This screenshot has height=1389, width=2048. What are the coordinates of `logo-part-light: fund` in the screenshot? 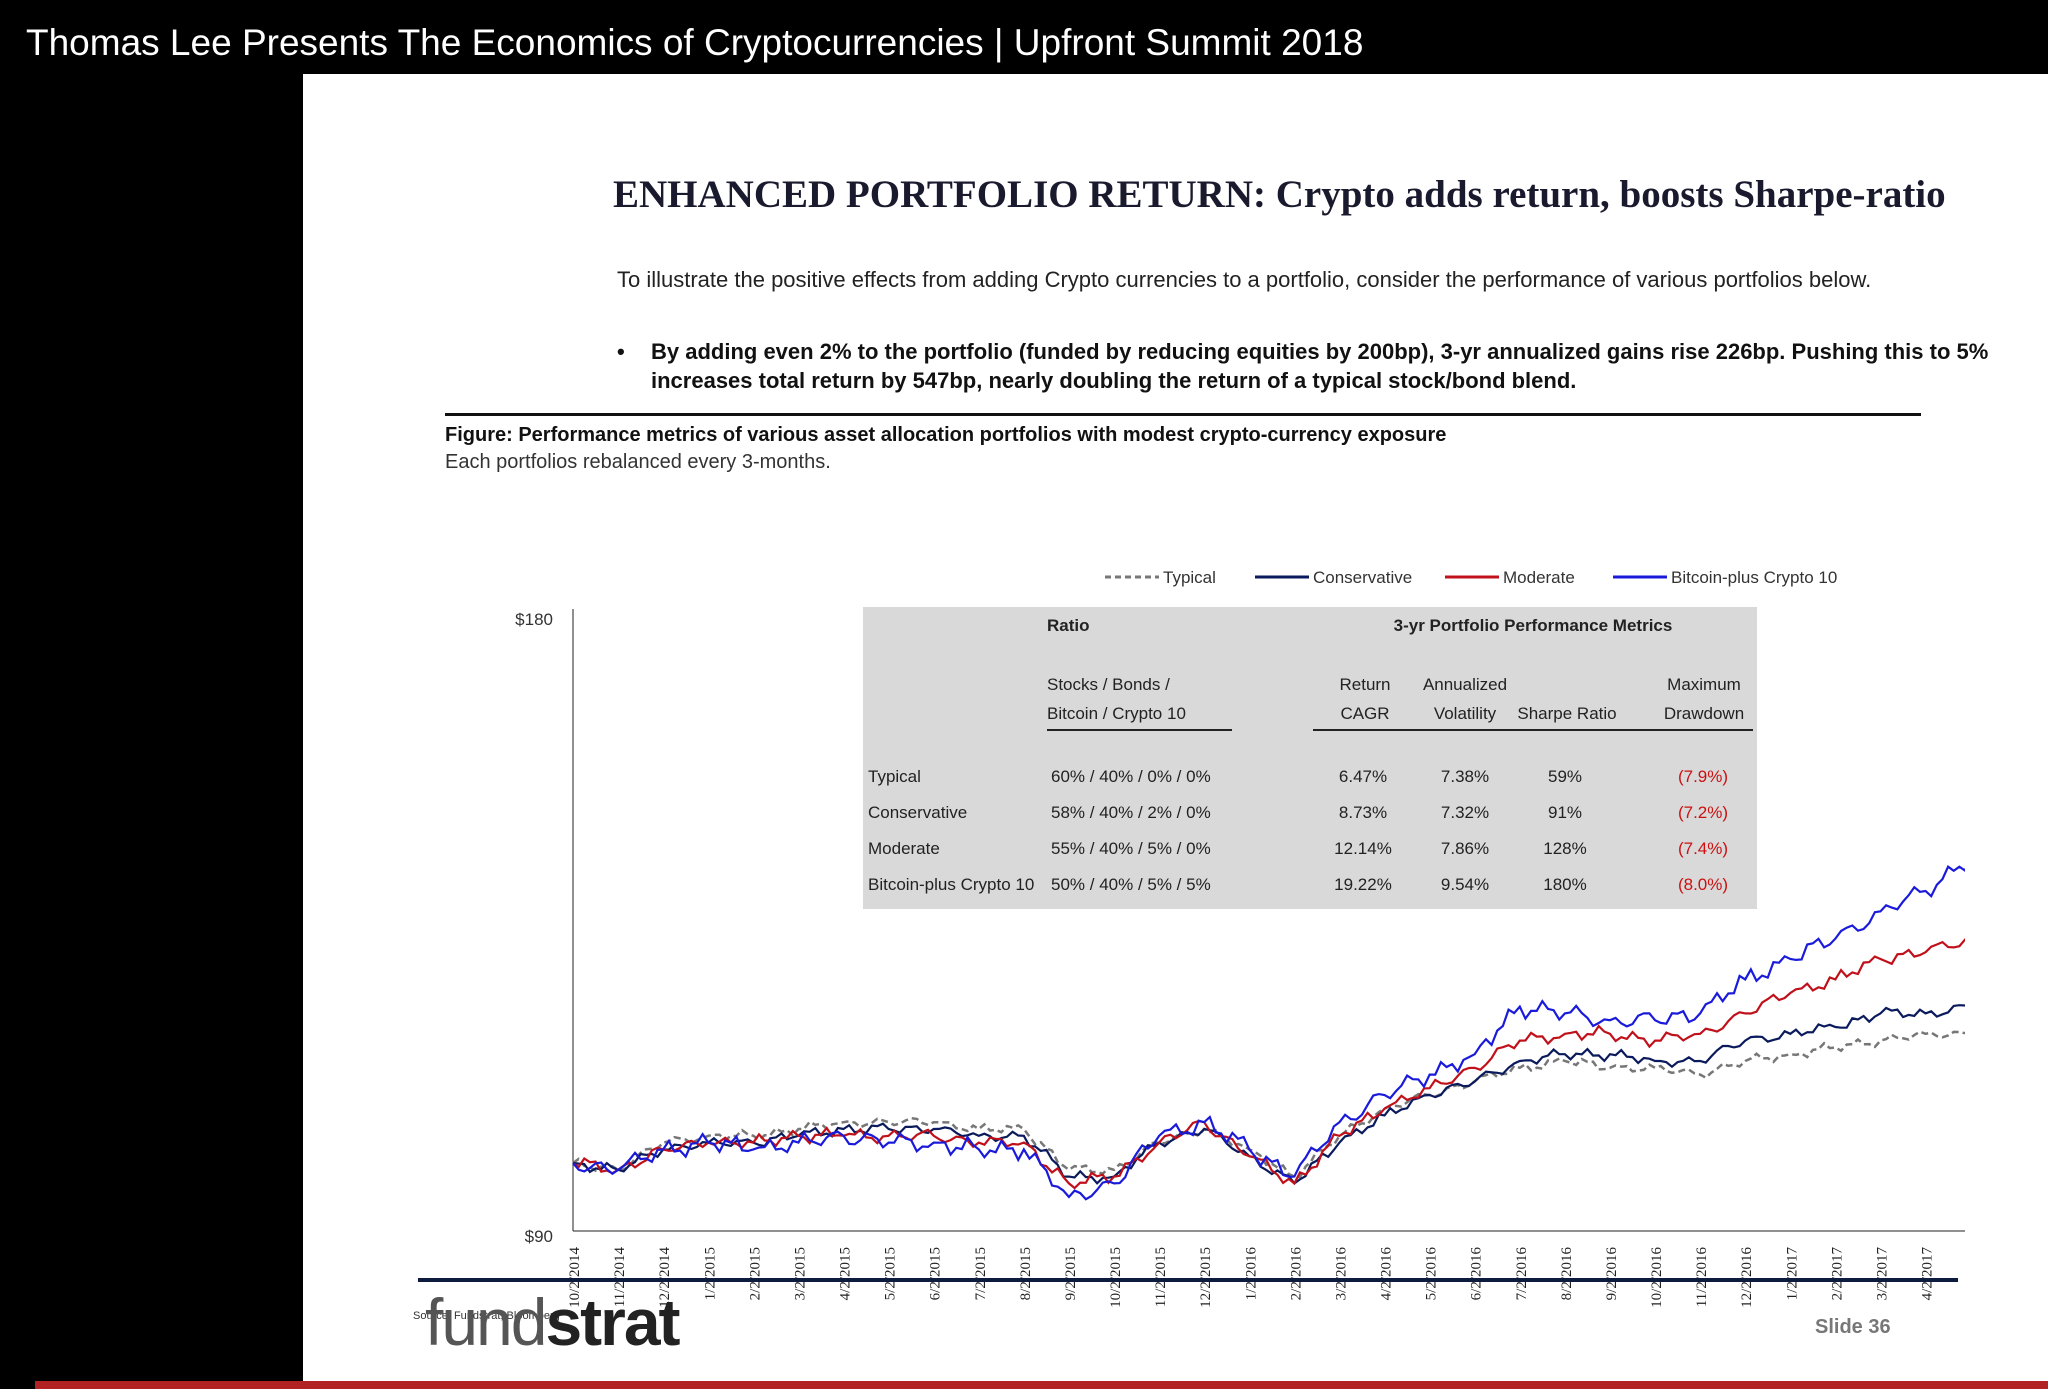 It's located at (486, 1322).